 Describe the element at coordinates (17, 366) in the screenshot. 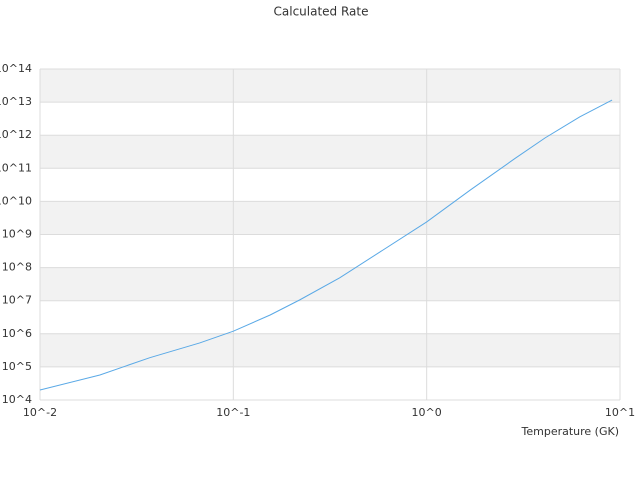

I see `y-tick-label: 10^5` at that location.